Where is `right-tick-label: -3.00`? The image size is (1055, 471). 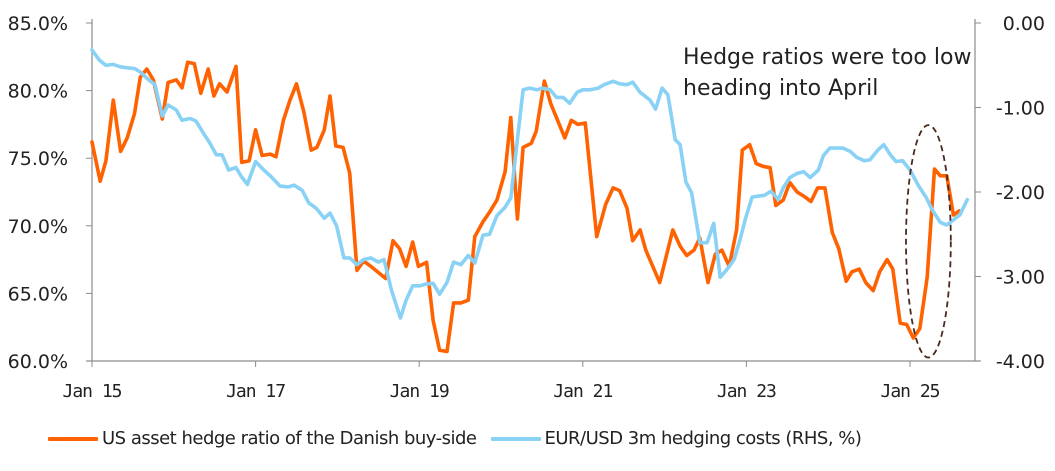 right-tick-label: -3.00 is located at coordinates (1020, 278).